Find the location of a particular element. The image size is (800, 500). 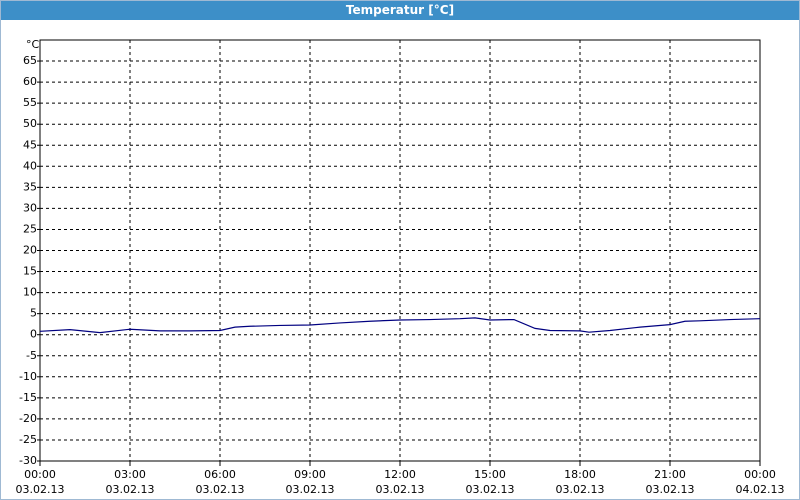

y-tick-label: 65 is located at coordinates (30, 60).